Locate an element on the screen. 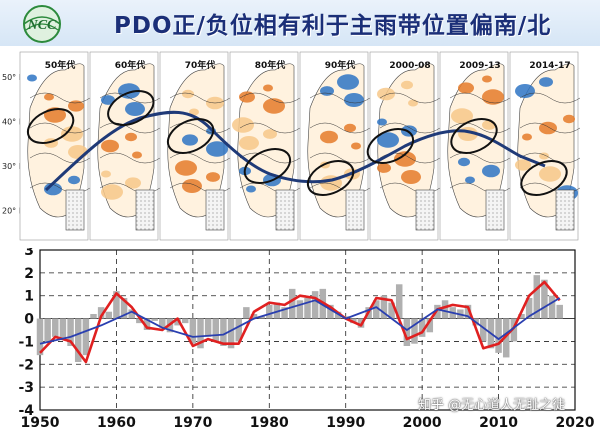 The image size is (600, 429). x-tick-label: 1990 is located at coordinates (345, 422).